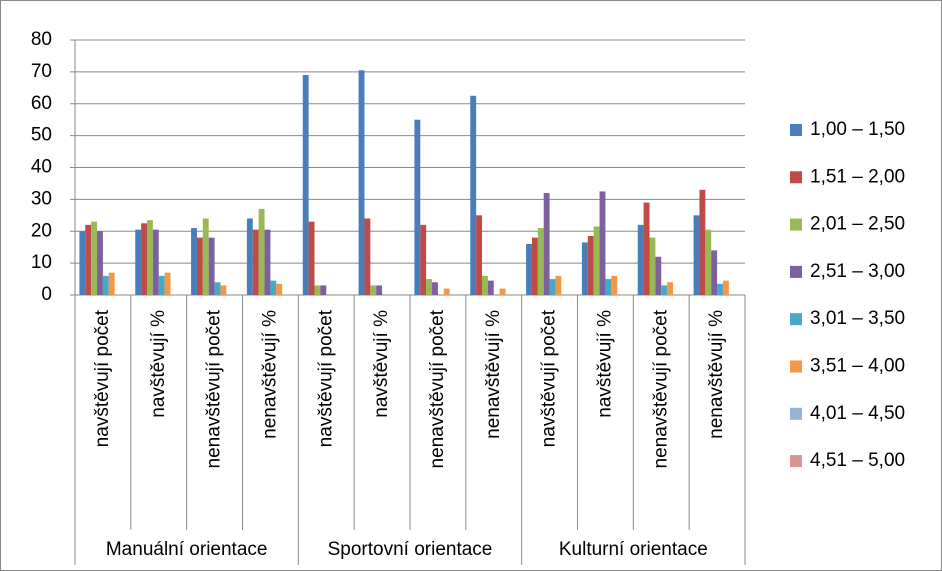 The height and width of the screenshot is (571, 942). I want to click on y-tick-label: 30, so click(41, 198).